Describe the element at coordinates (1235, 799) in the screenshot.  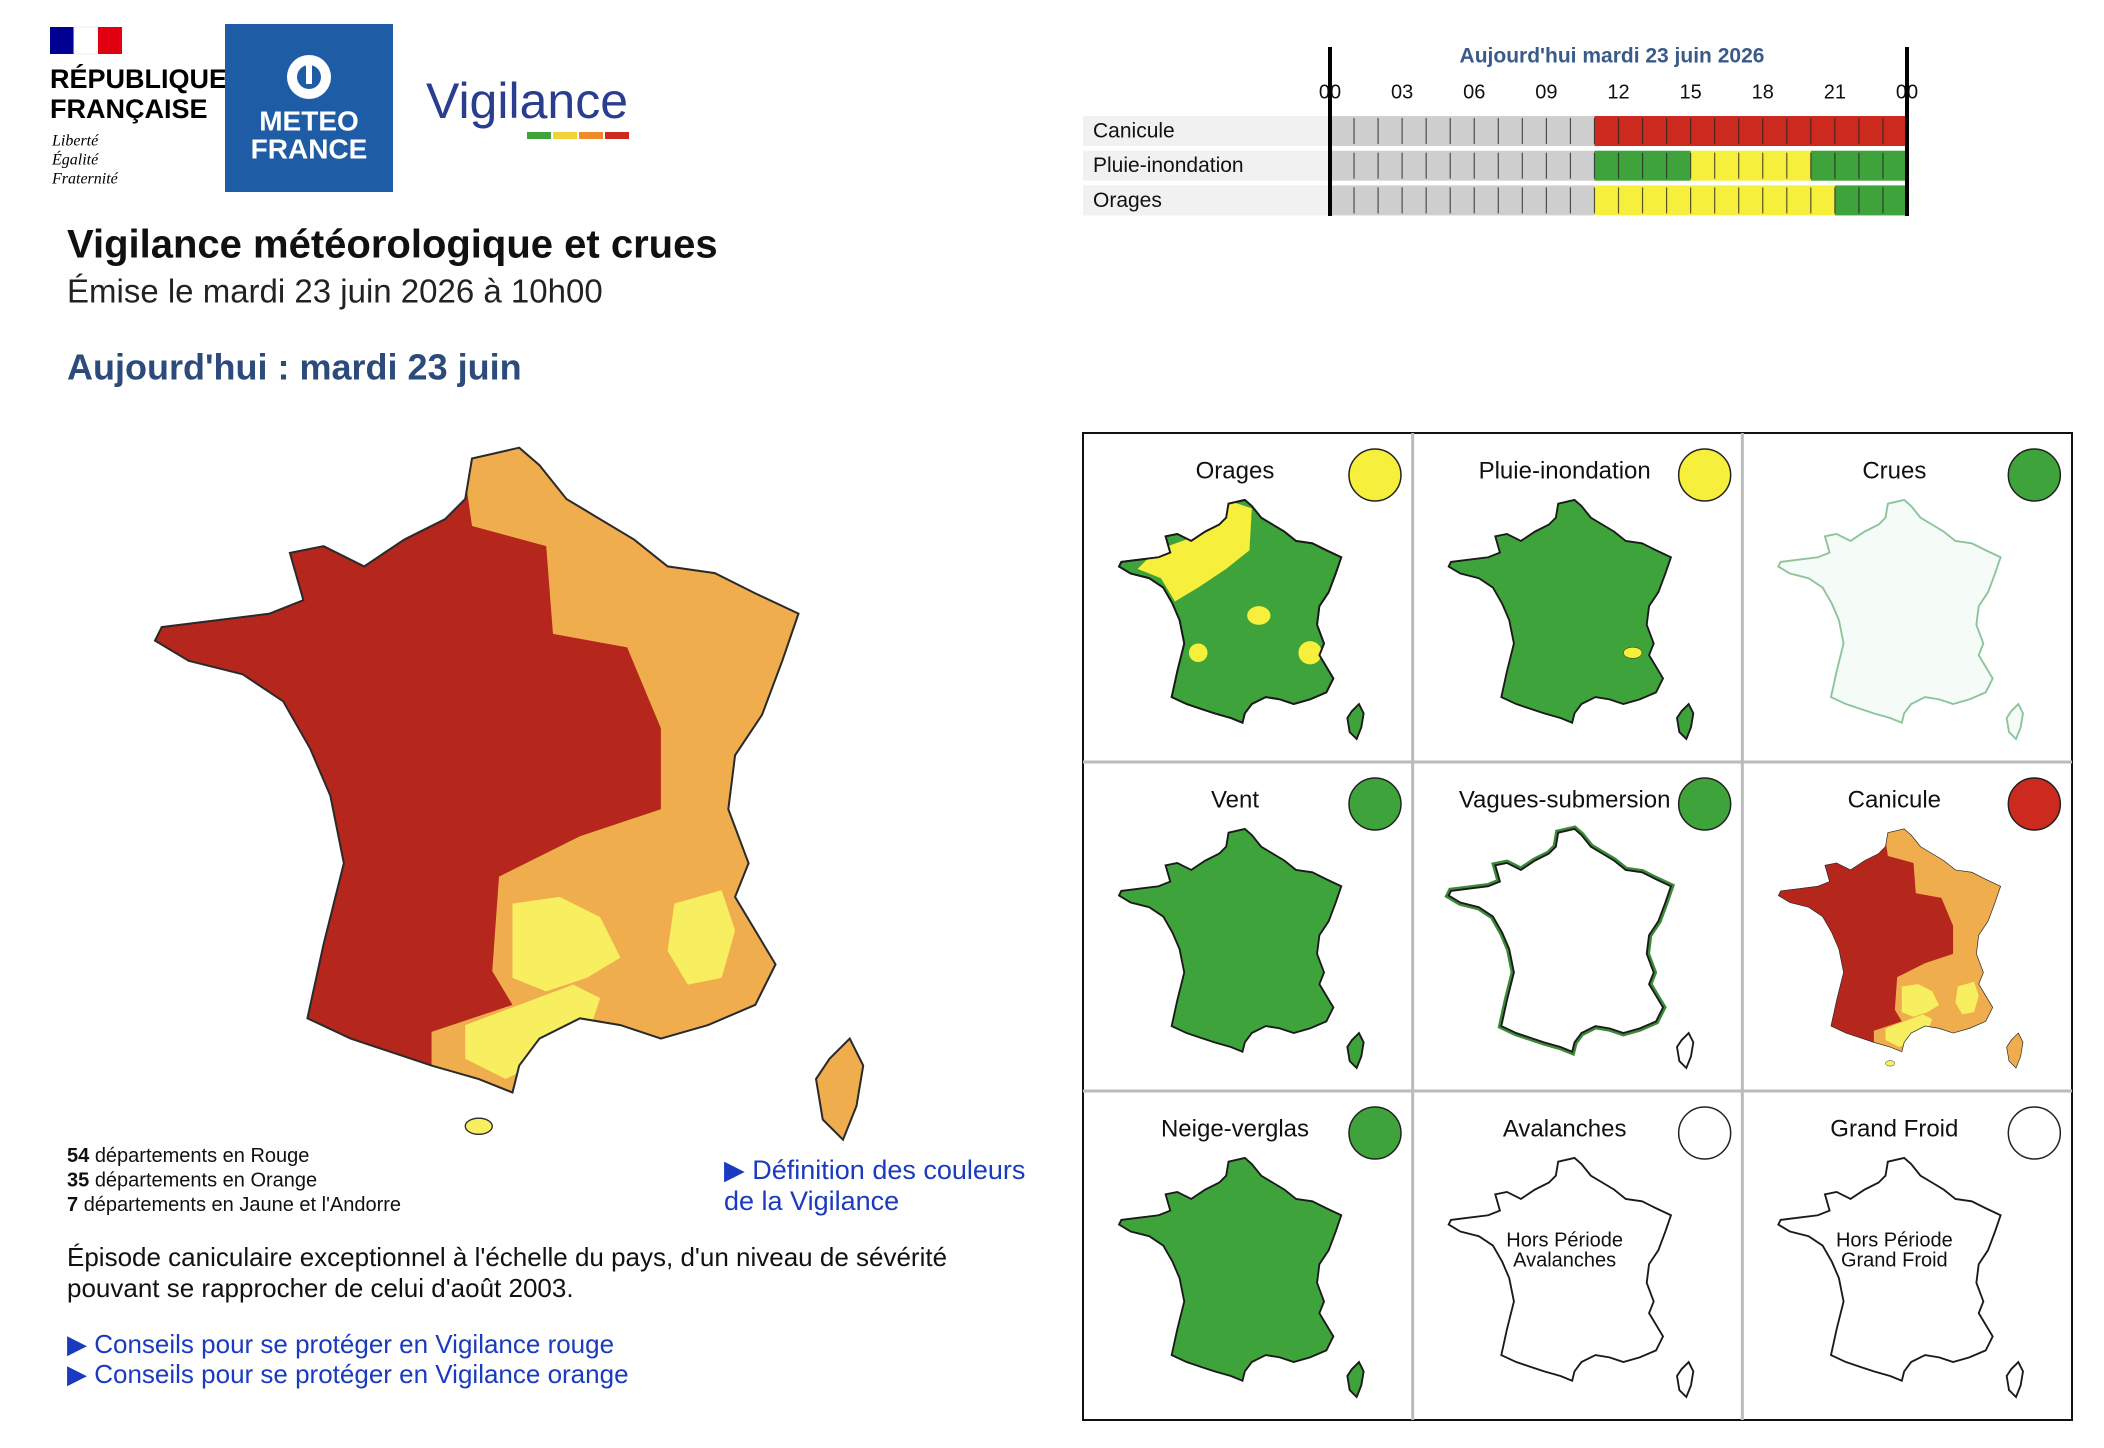
I see `card-title: Vent` at that location.